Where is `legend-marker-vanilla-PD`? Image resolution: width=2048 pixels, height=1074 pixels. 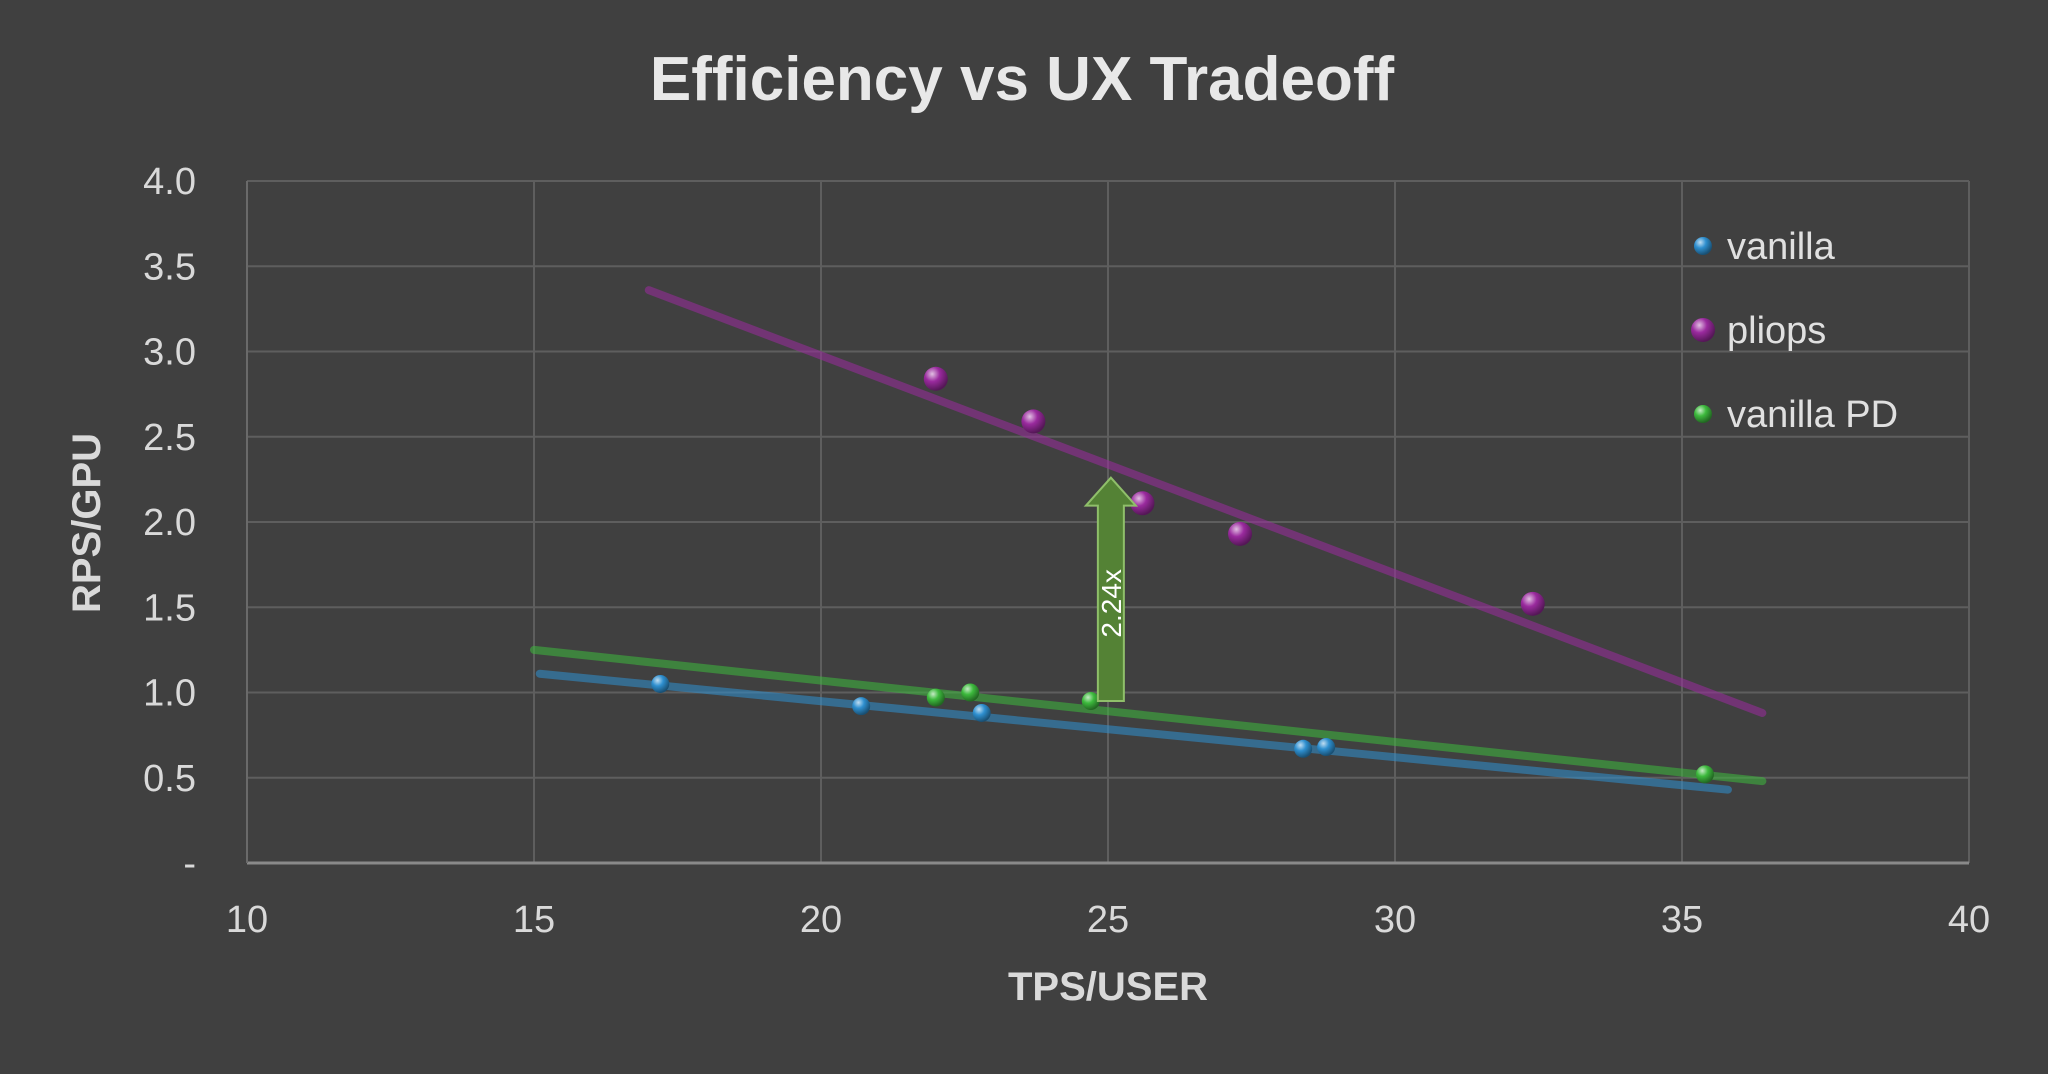 legend-marker-vanilla-PD is located at coordinates (1703, 414).